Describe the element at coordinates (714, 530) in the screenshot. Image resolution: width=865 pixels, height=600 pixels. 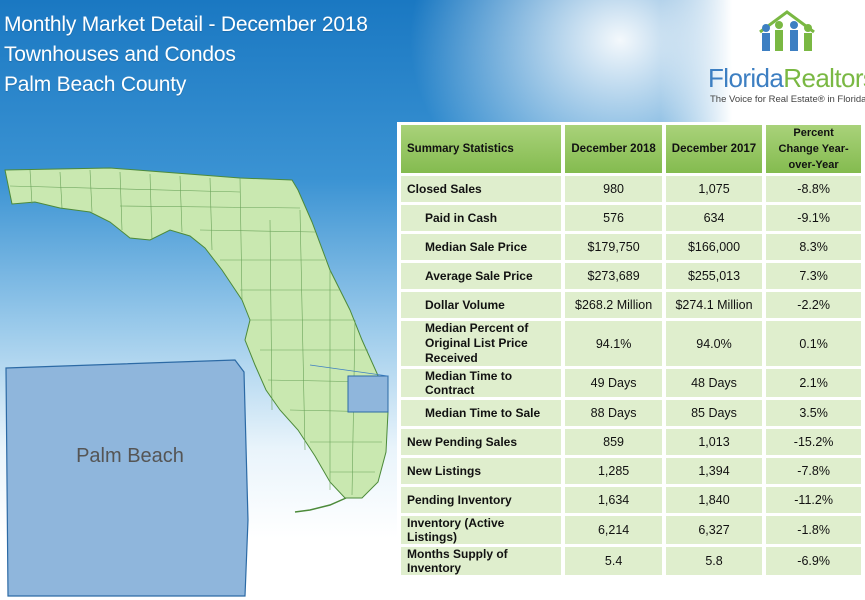
I see `value-2017: 6,327` at that location.